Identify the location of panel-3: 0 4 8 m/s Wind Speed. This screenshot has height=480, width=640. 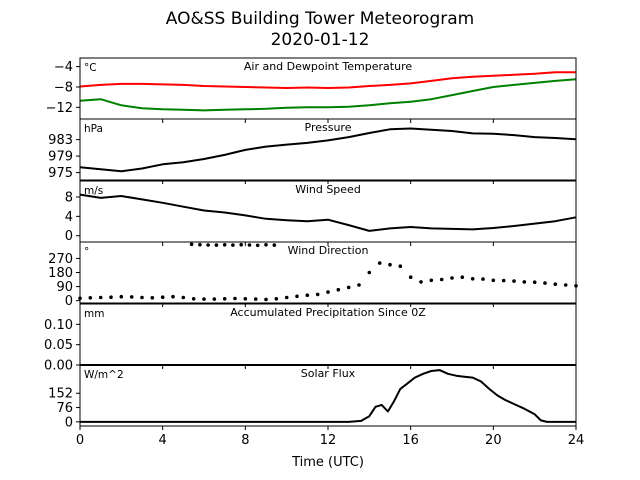
(321, 213).